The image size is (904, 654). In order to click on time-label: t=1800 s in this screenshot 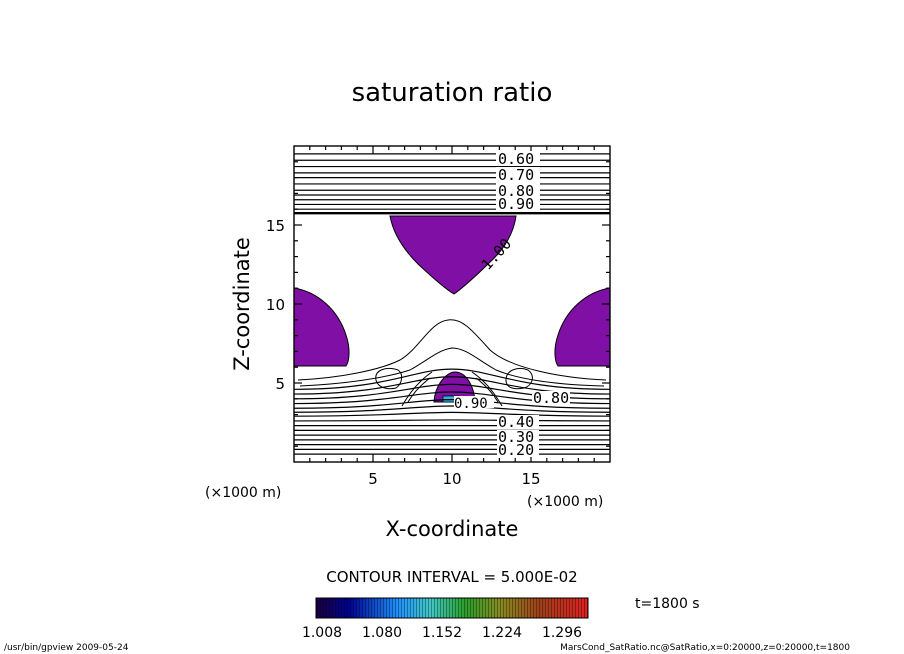, I will do `click(667, 604)`.